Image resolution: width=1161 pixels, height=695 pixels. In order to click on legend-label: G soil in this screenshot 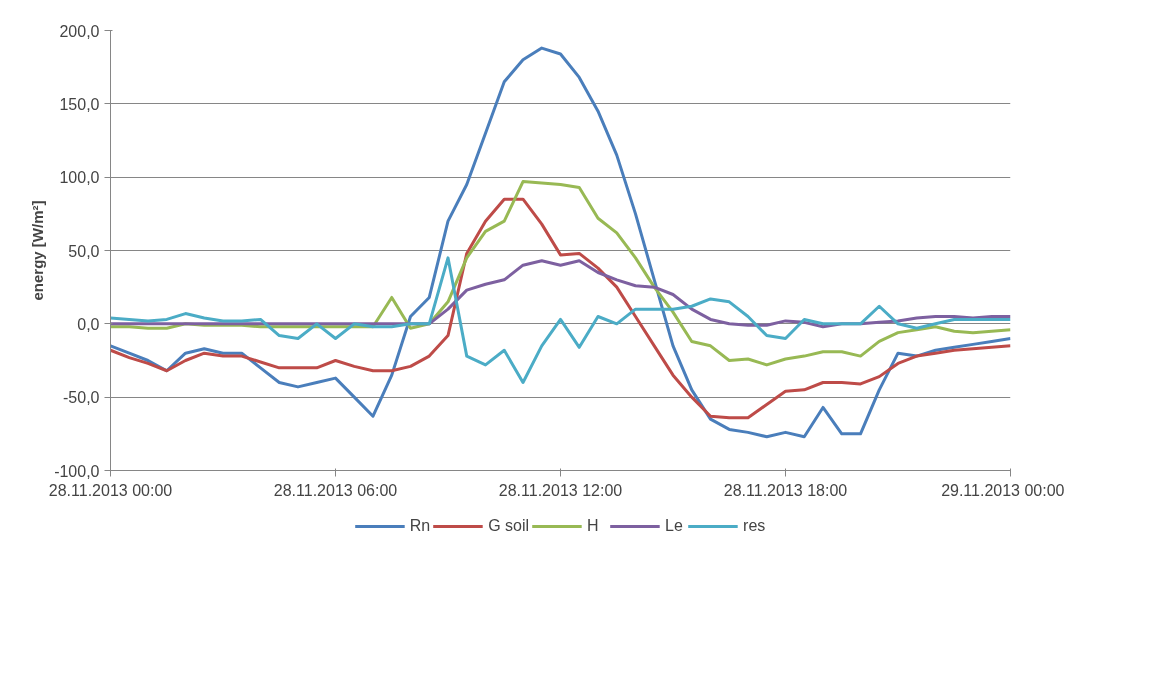, I will do `click(509, 526)`.